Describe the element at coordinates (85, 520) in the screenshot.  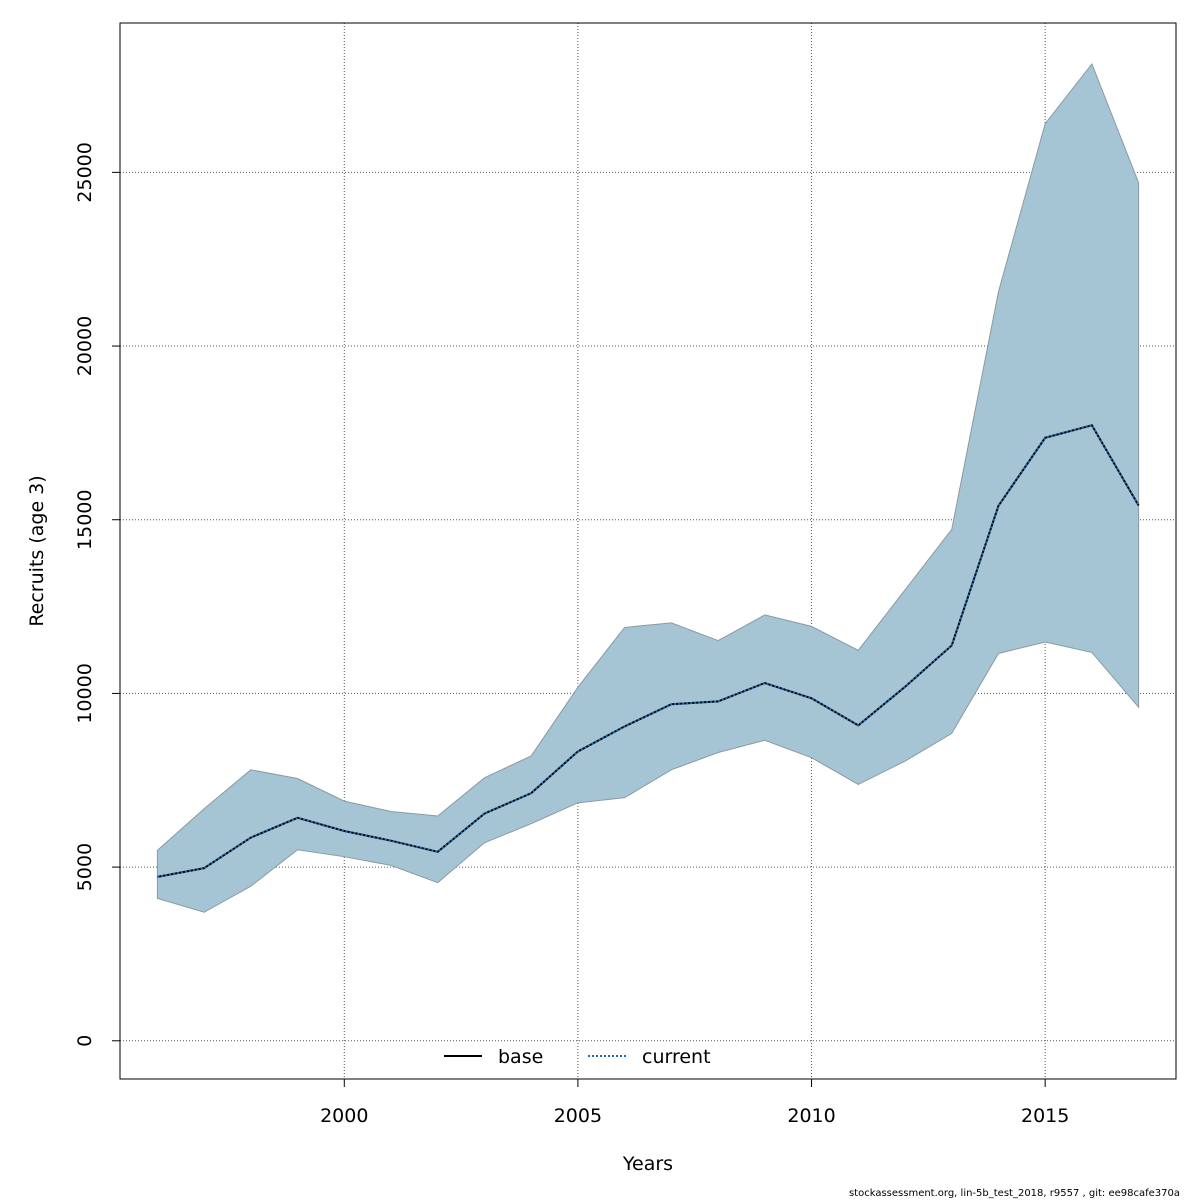
I see `y-tick-label: 15000` at that location.